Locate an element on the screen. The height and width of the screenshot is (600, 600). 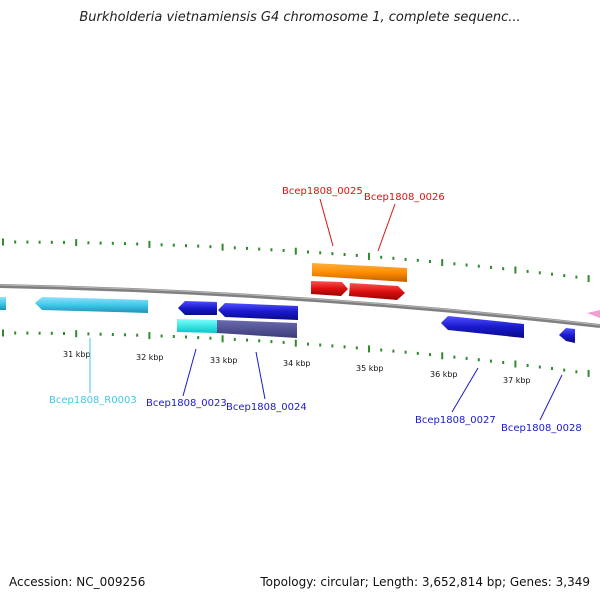
tick-label-37kbp: 37 kbp is located at coordinates (517, 380).